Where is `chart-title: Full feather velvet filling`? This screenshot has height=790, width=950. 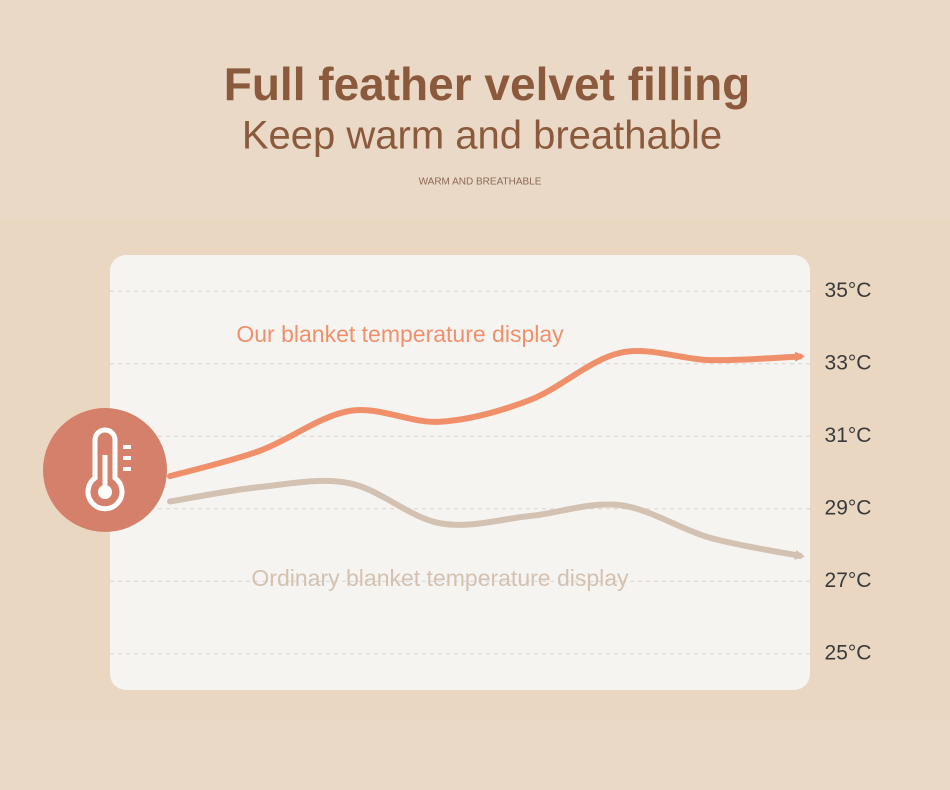 chart-title: Full feather velvet filling is located at coordinates (487, 84).